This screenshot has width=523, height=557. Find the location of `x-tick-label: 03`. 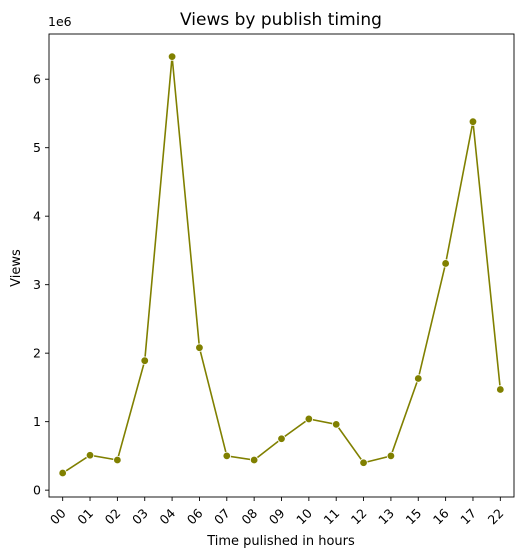

x-tick-label: 03 is located at coordinates (140, 517).